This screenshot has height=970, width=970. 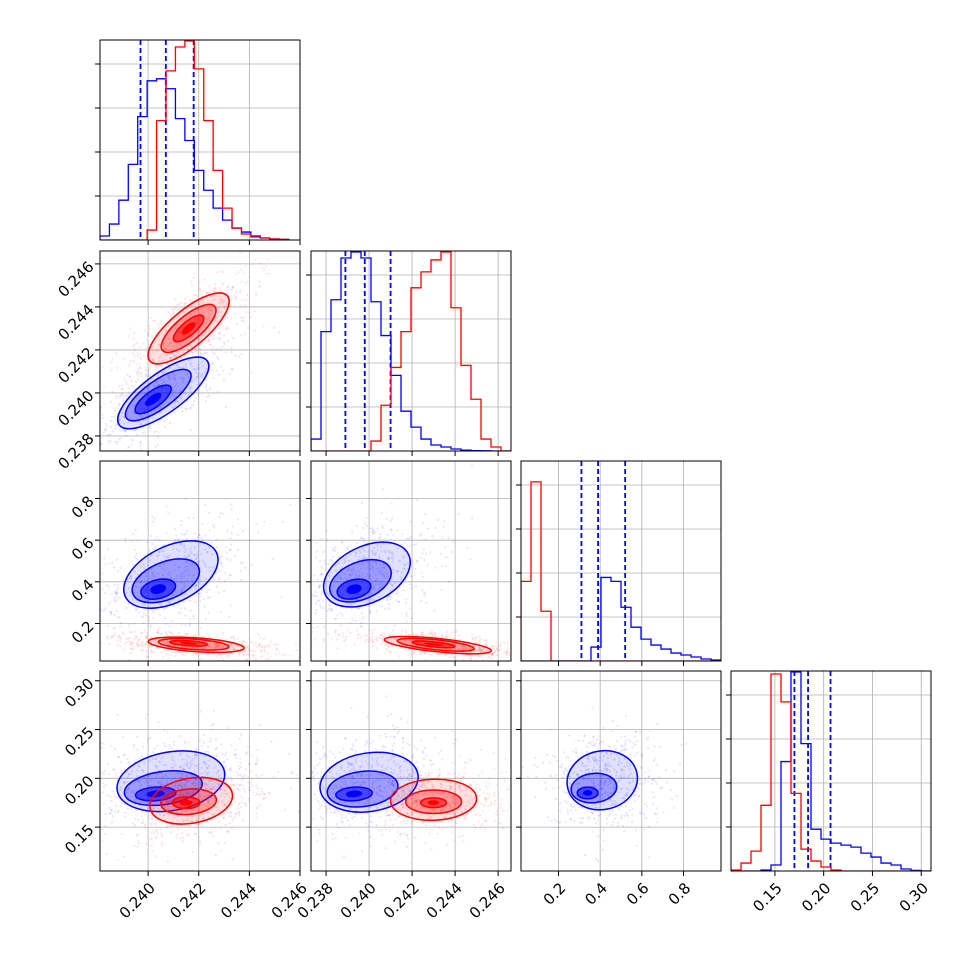 I want to click on blue-density-peak, so click(x=158, y=589).